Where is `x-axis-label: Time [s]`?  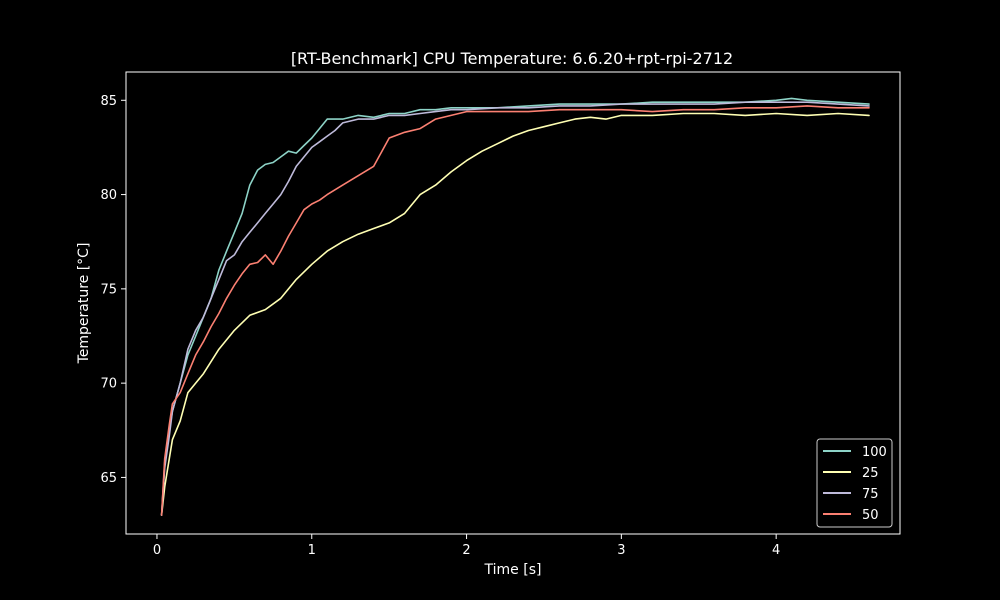
x-axis-label: Time [s] is located at coordinates (513, 570).